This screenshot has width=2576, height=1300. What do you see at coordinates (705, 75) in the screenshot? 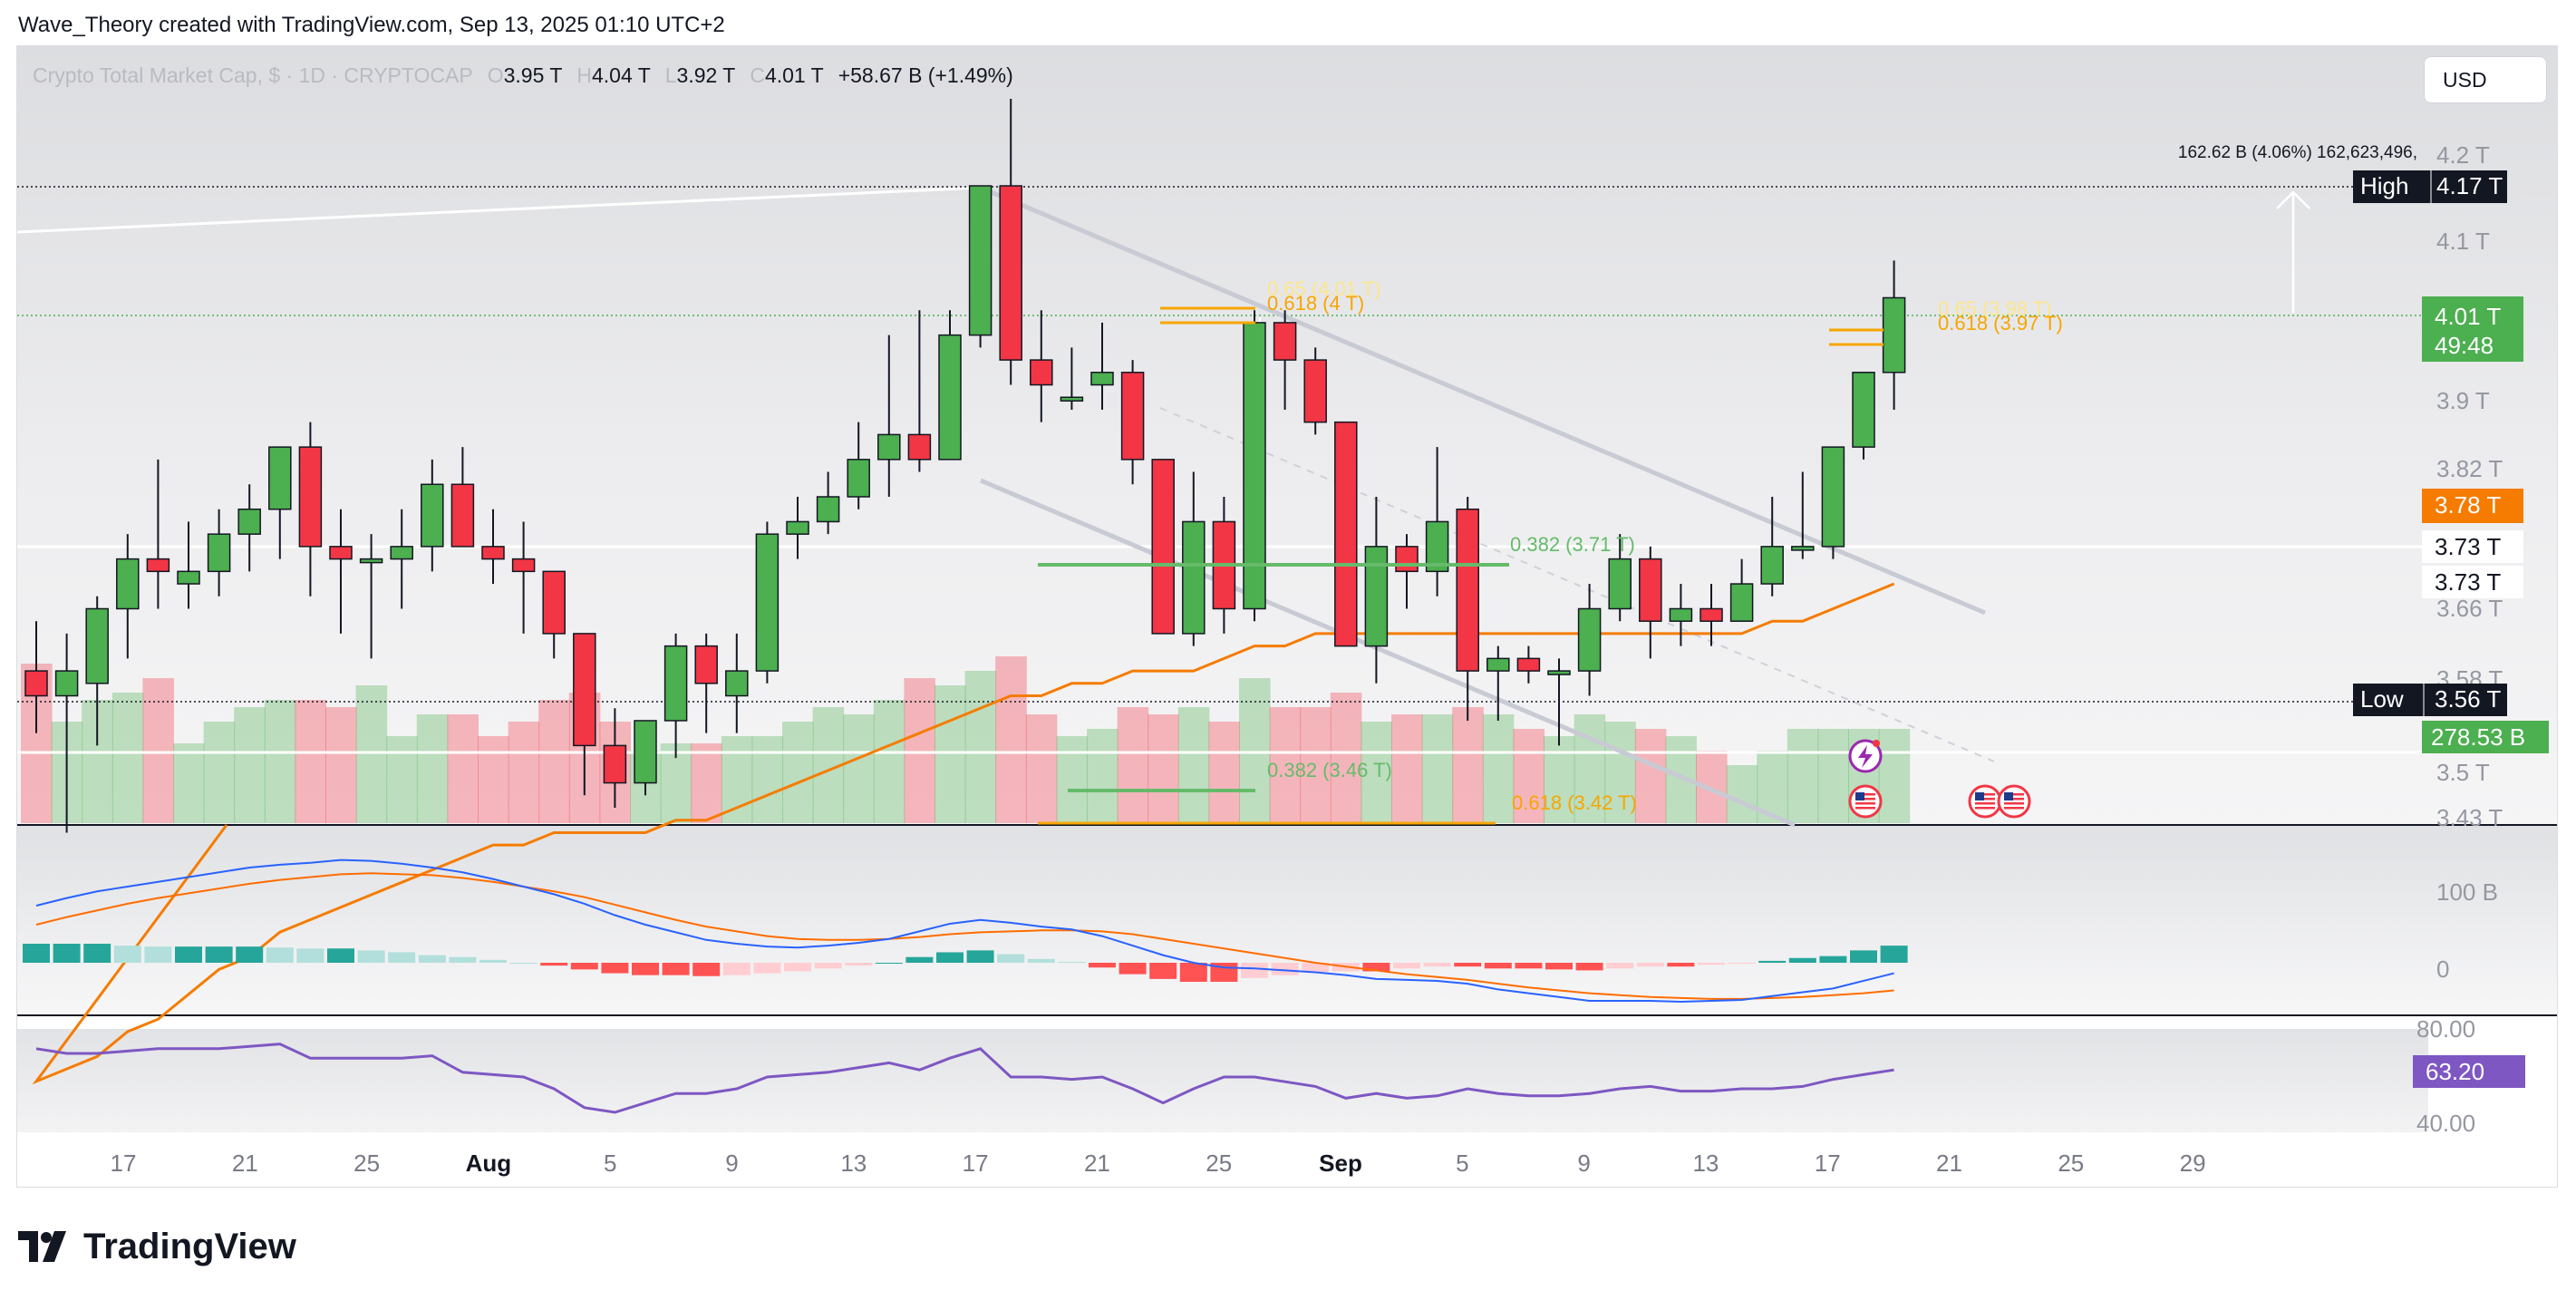
I see `legend-low: 3.92 T` at bounding box center [705, 75].